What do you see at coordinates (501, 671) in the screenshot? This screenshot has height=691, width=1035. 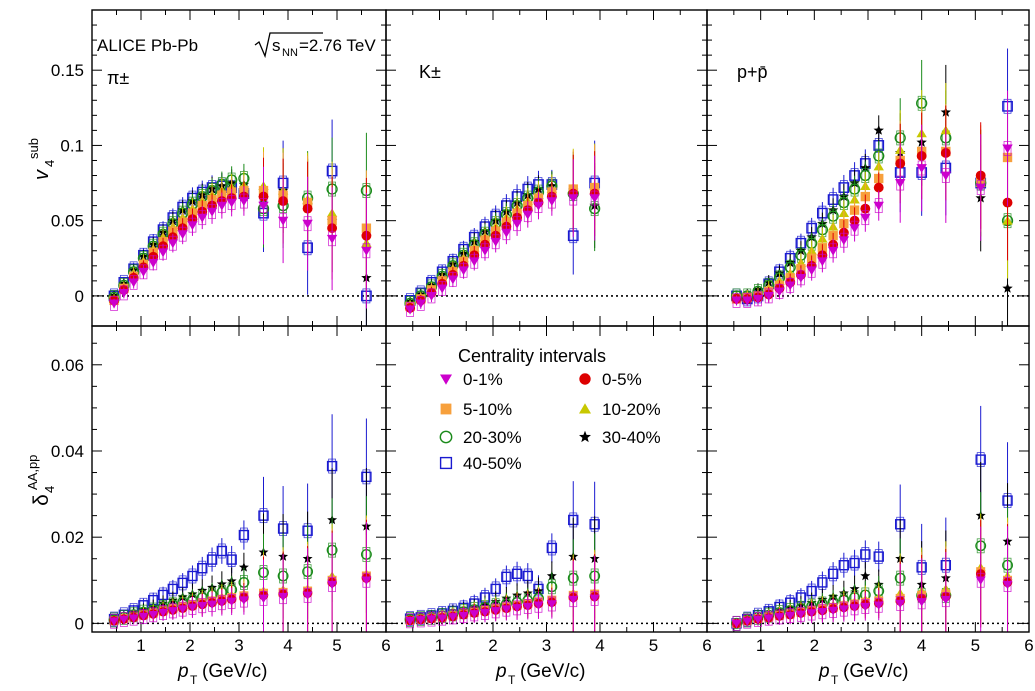 I see `xlabel-symbol: p` at bounding box center [501, 671].